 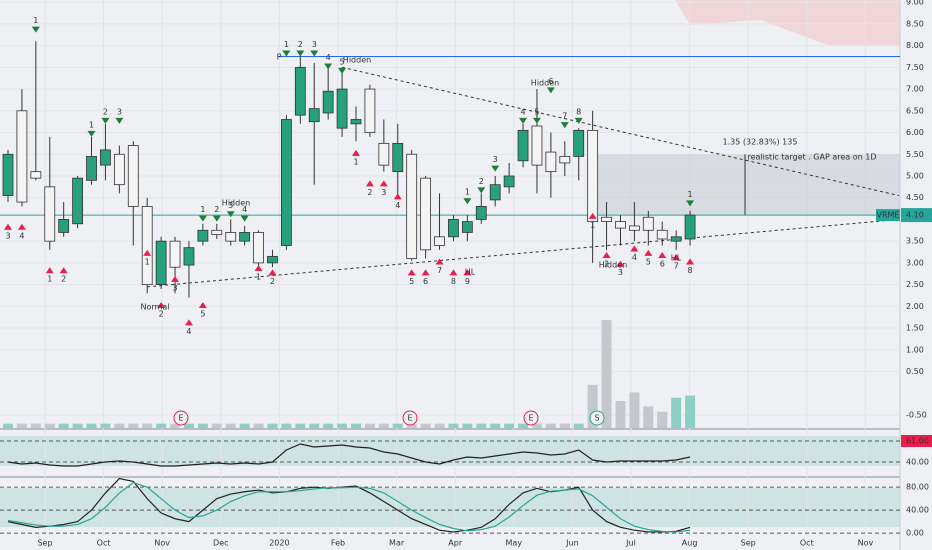 I want to click on y-tick-label: 1.50, so click(x=915, y=328).